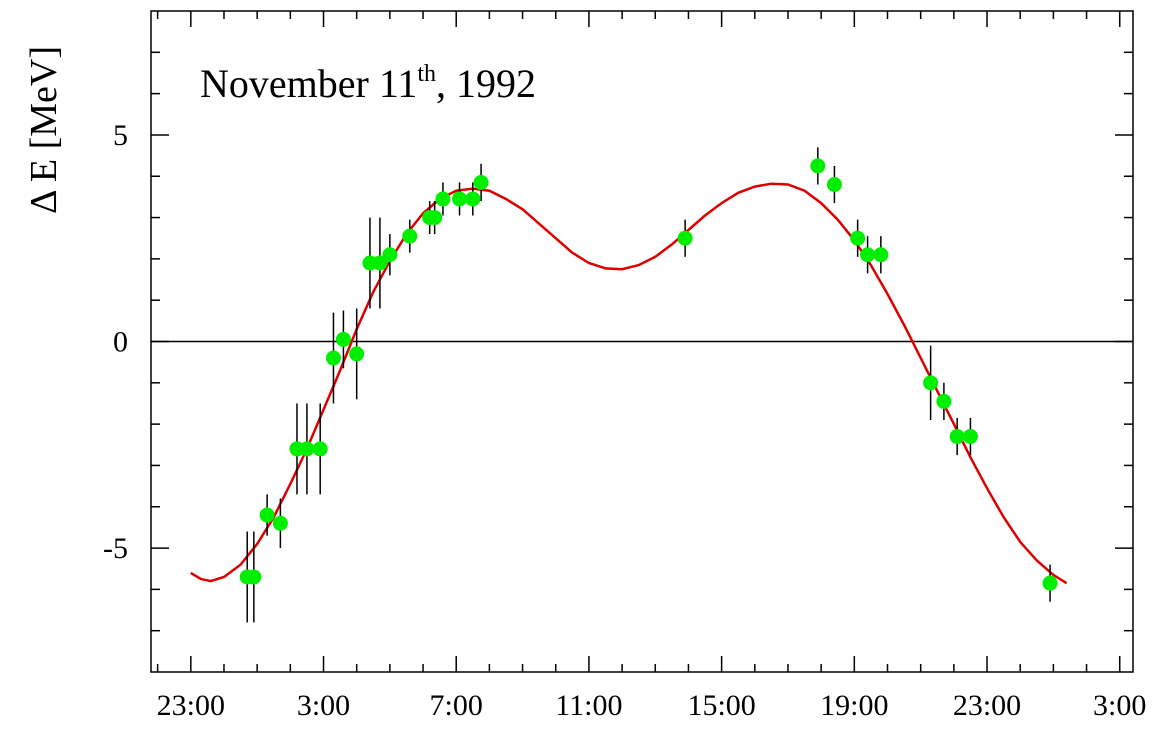 This screenshot has height=731, width=1167. I want to click on x-tick-label: 15:00, so click(721, 705).